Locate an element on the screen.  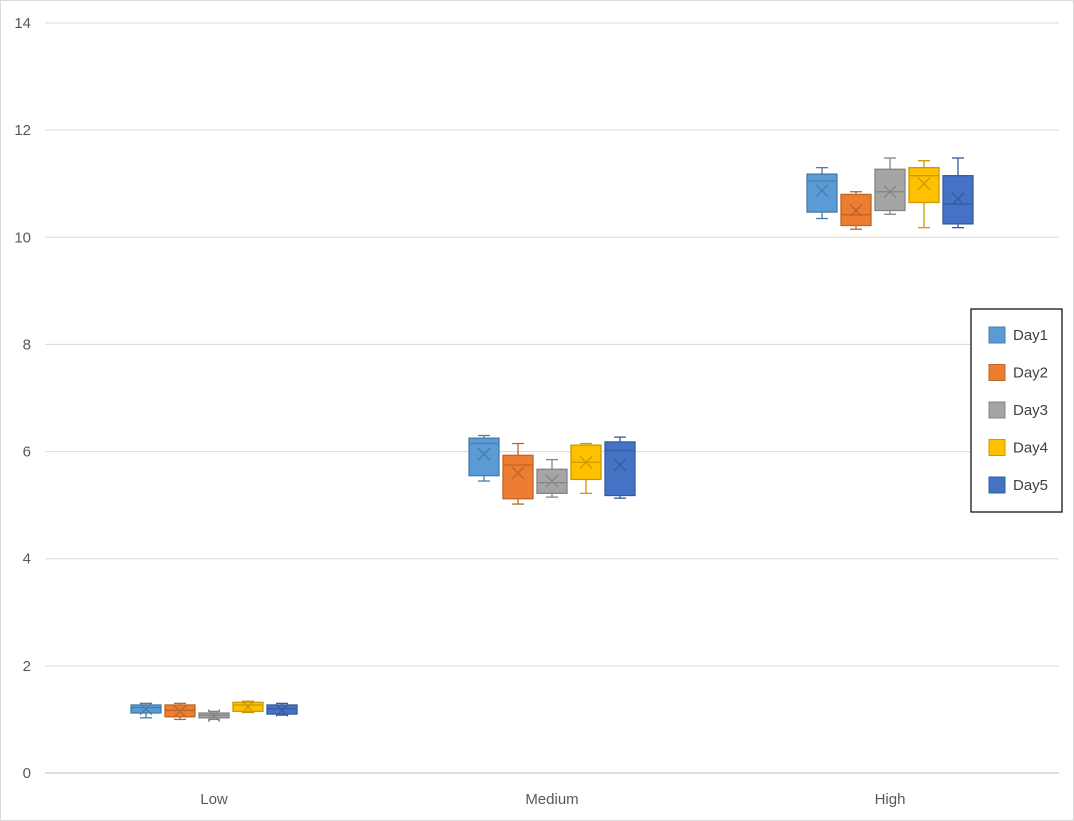
y-tick-label: 0 is located at coordinates (27, 773).